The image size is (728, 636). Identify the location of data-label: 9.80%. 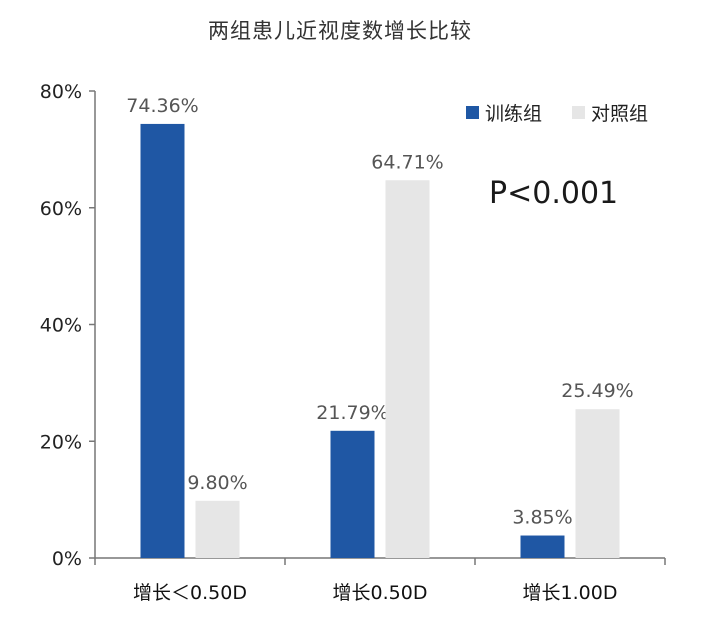
(217, 483).